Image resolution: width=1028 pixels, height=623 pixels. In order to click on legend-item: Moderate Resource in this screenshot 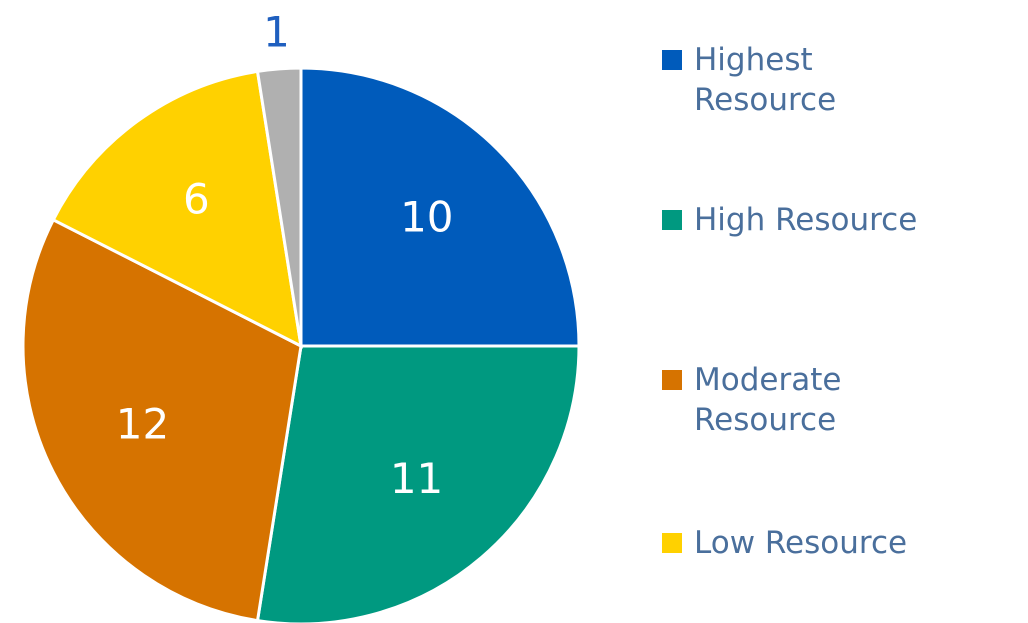, I will do `click(812, 400)`.